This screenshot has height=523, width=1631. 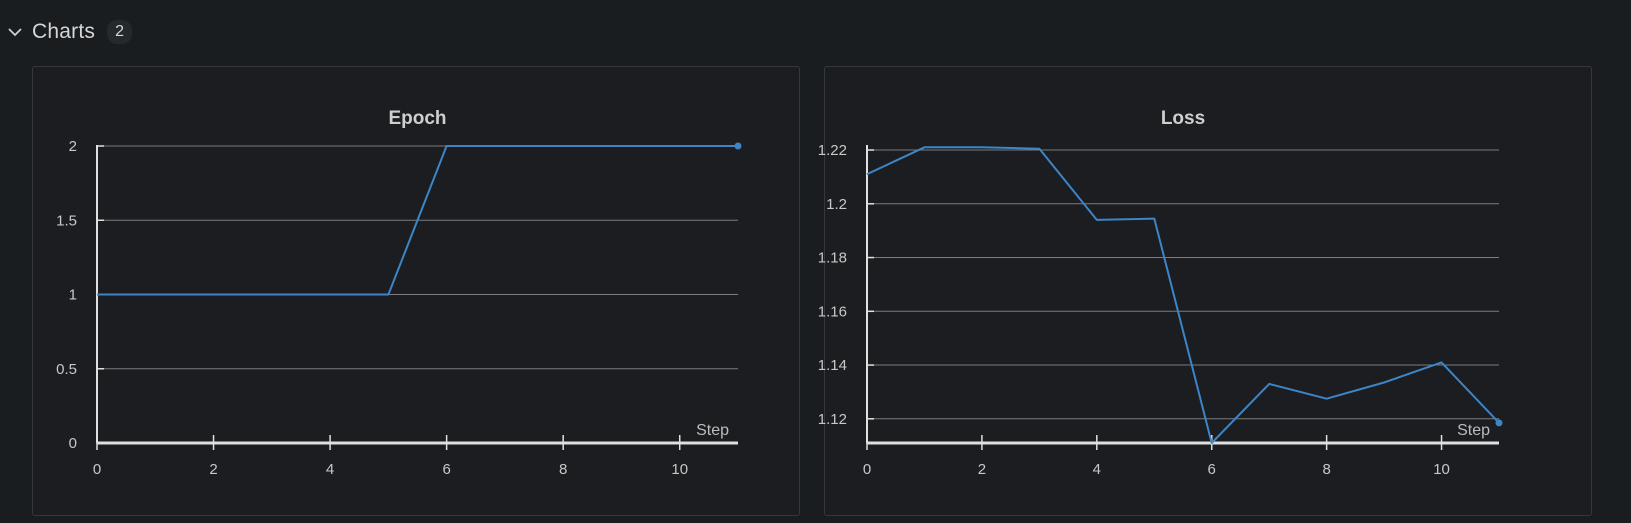 What do you see at coordinates (832, 150) in the screenshot?
I see `loss-y-tick-label: 1.22` at bounding box center [832, 150].